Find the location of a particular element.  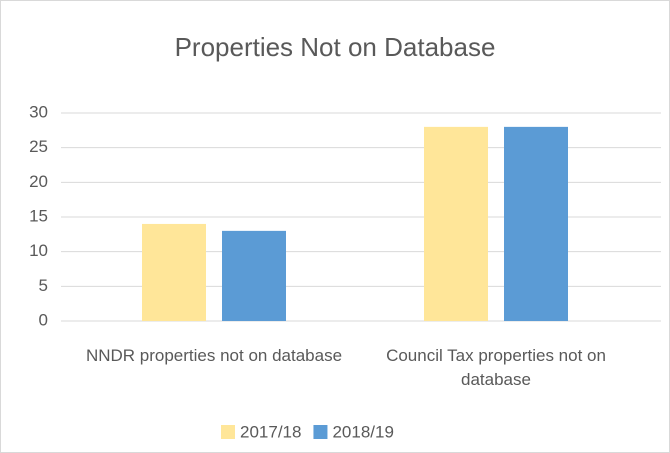

legend-label: 2017/18 is located at coordinates (270, 431).